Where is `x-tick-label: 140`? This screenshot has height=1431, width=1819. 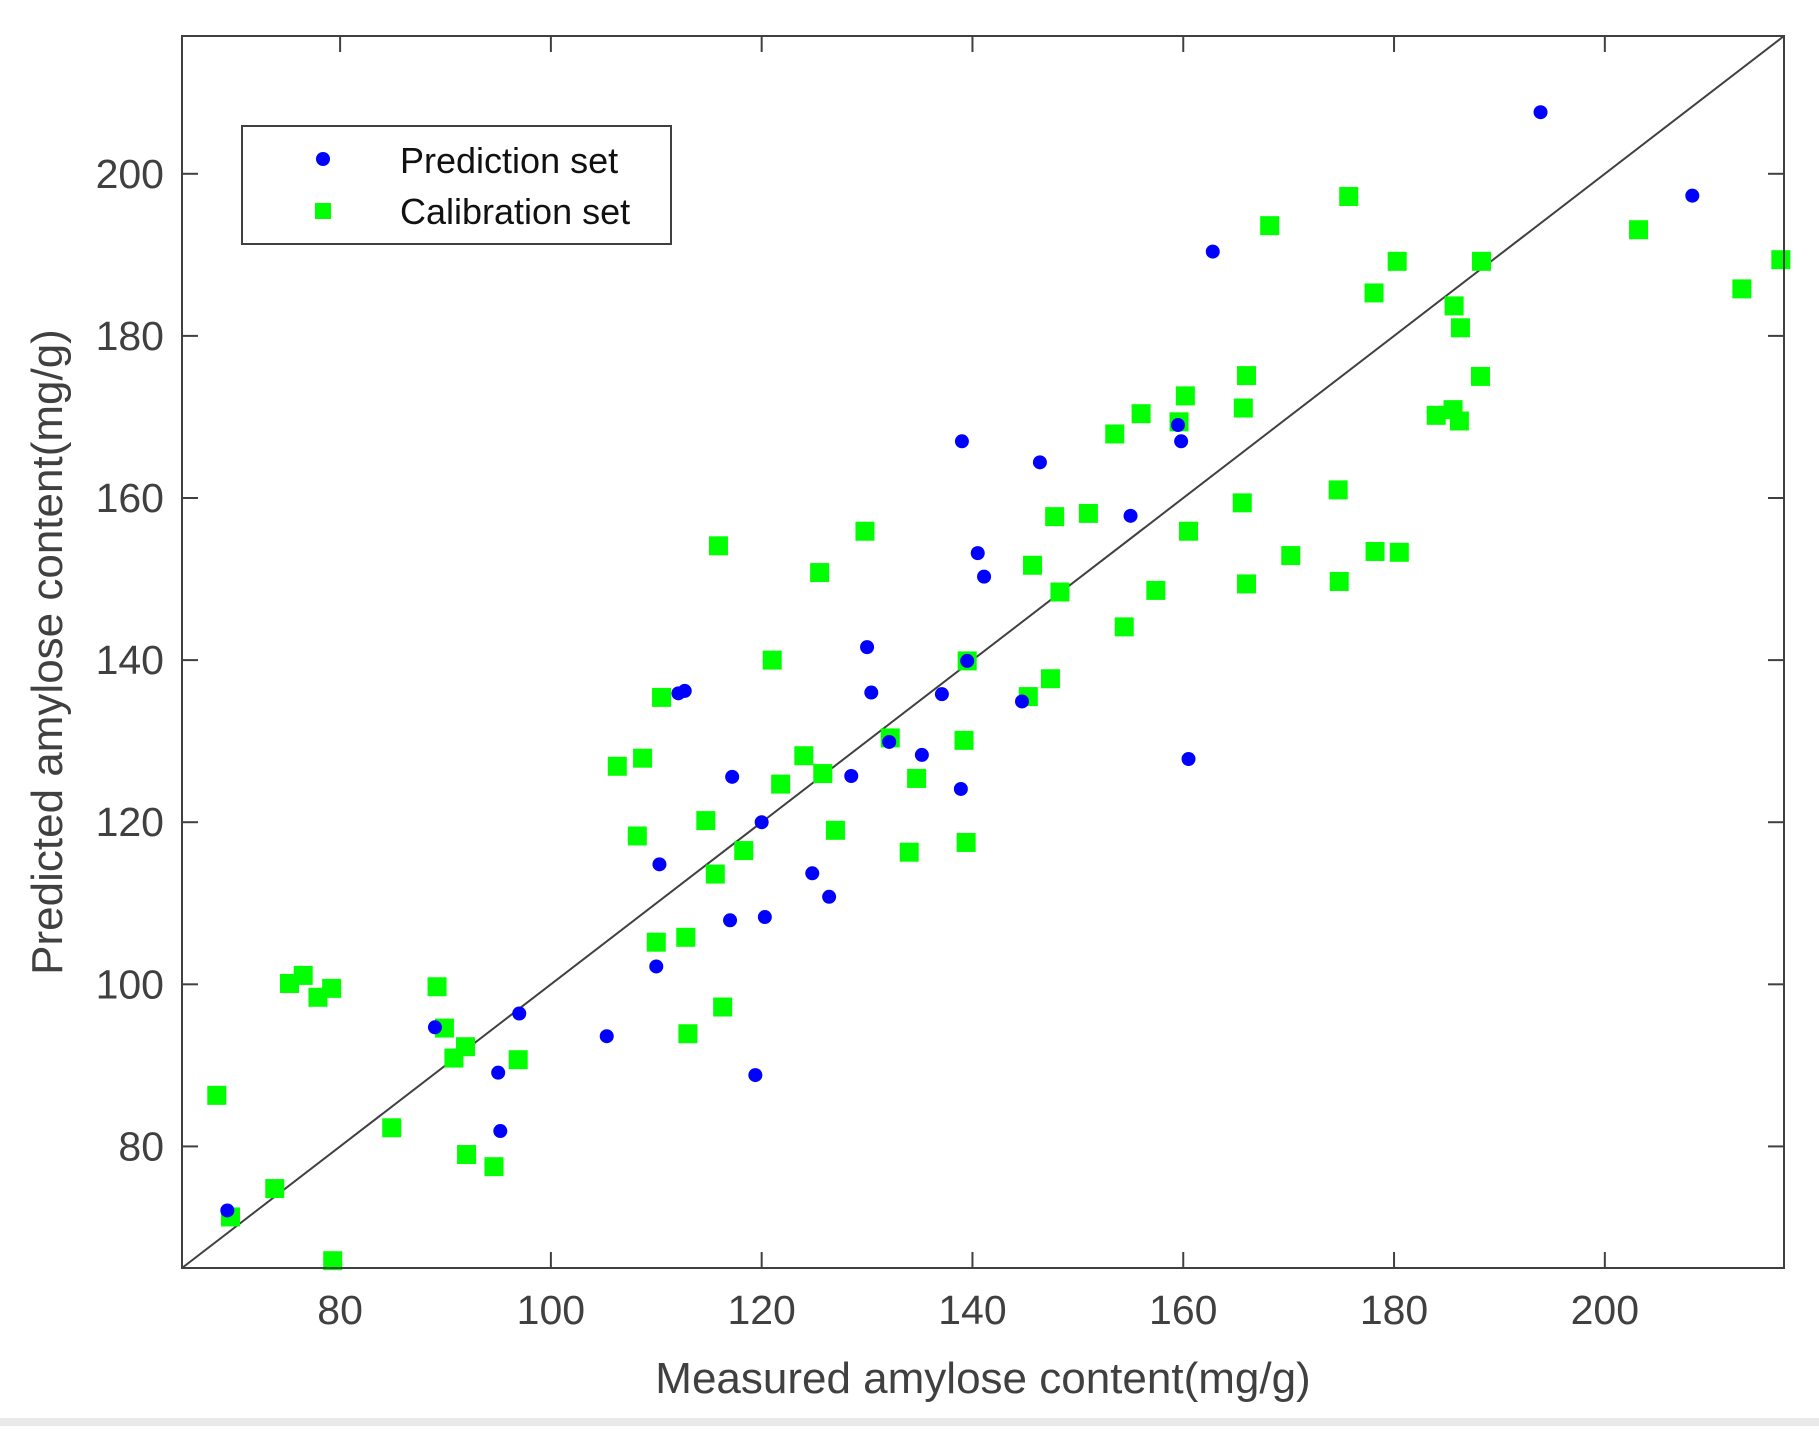 x-tick-label: 140 is located at coordinates (972, 1310).